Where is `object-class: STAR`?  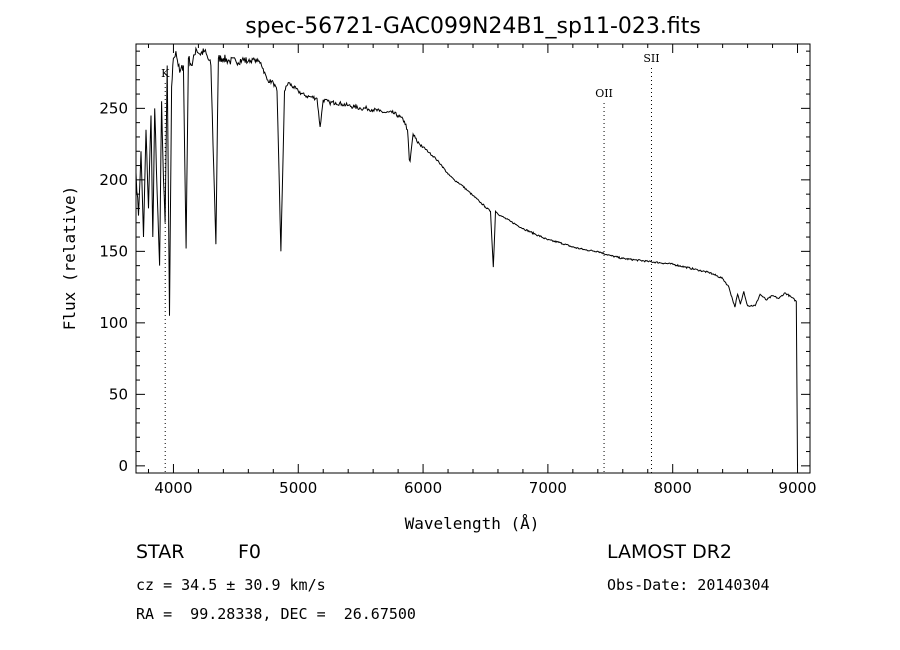
object-class: STAR is located at coordinates (160, 552).